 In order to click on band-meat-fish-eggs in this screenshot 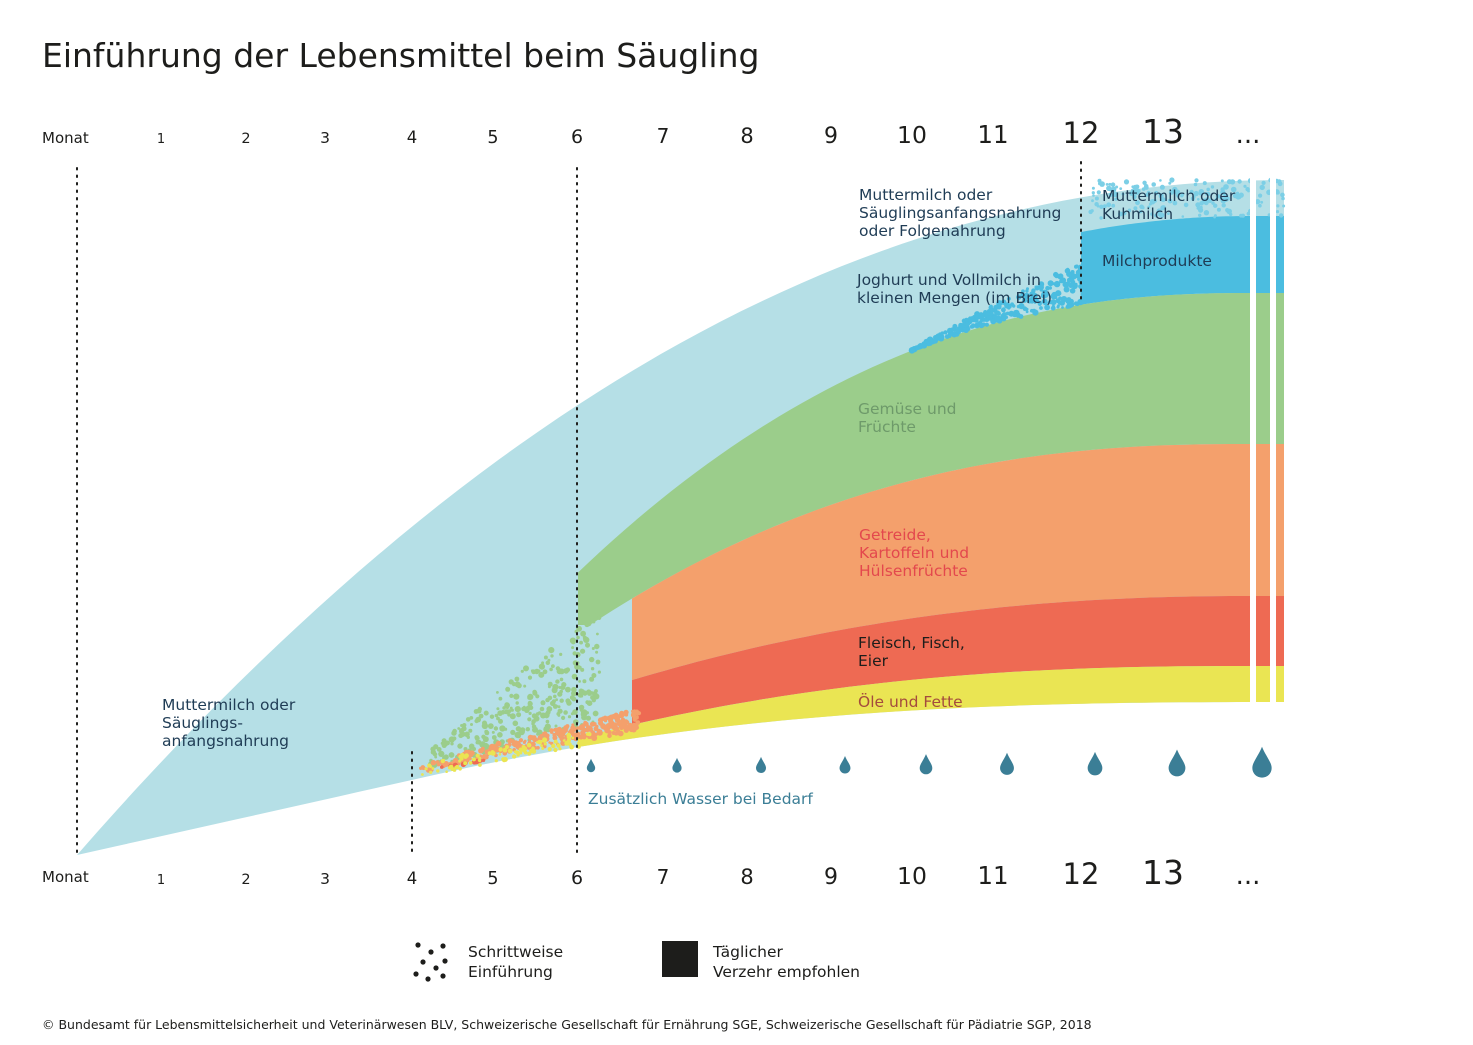, I will do `click(958, 660)`.